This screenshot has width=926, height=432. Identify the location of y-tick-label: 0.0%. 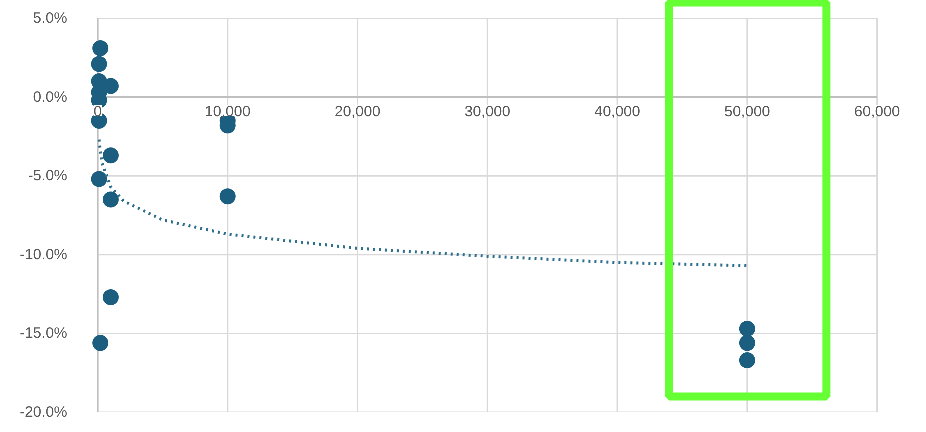
(50, 97).